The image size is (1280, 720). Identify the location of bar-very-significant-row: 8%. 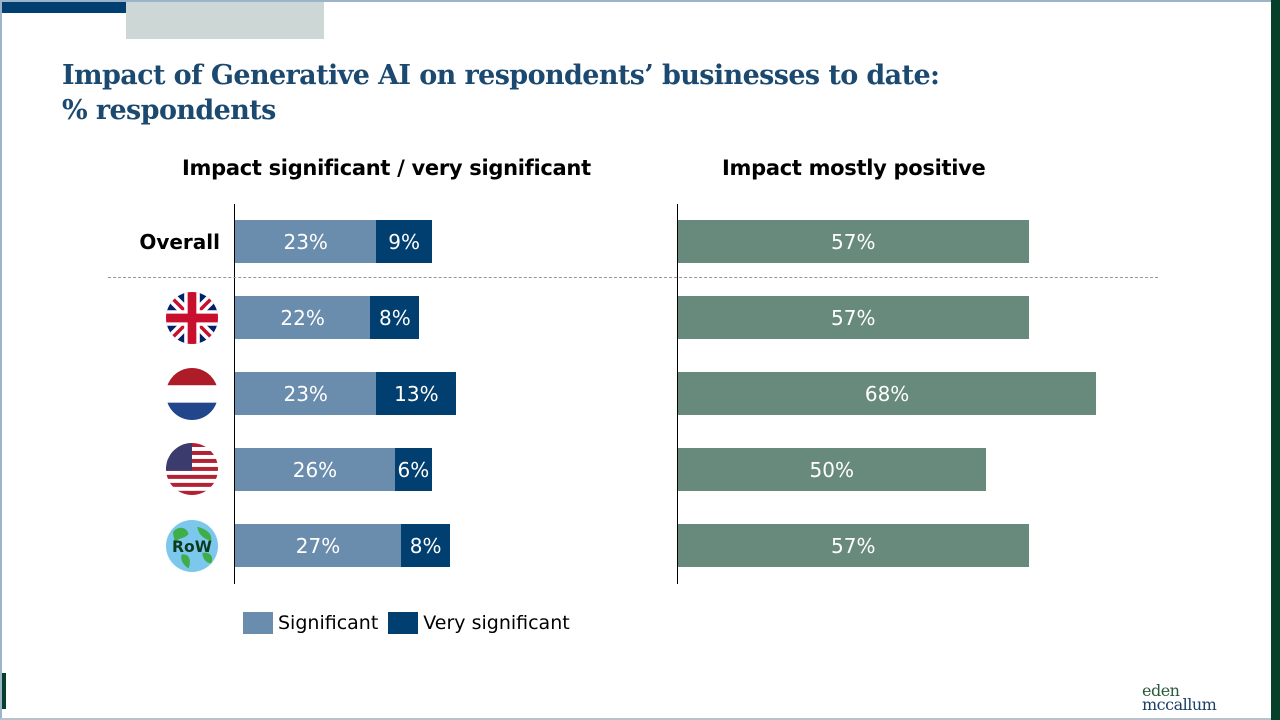
(426, 545).